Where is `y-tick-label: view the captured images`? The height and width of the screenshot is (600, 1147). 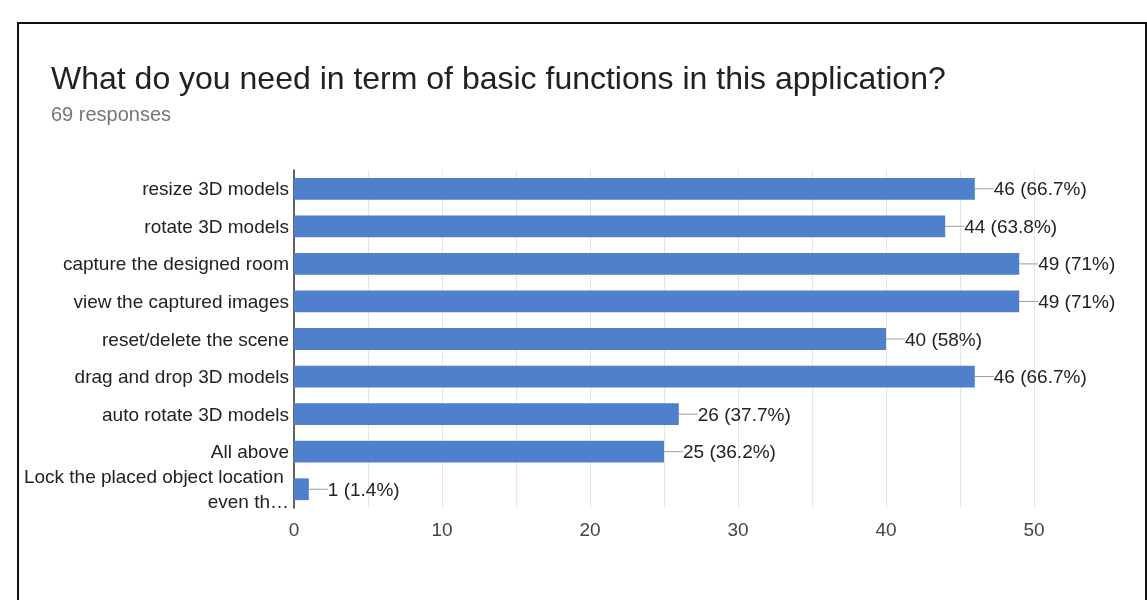
y-tick-label: view the captured images is located at coordinates (181, 301).